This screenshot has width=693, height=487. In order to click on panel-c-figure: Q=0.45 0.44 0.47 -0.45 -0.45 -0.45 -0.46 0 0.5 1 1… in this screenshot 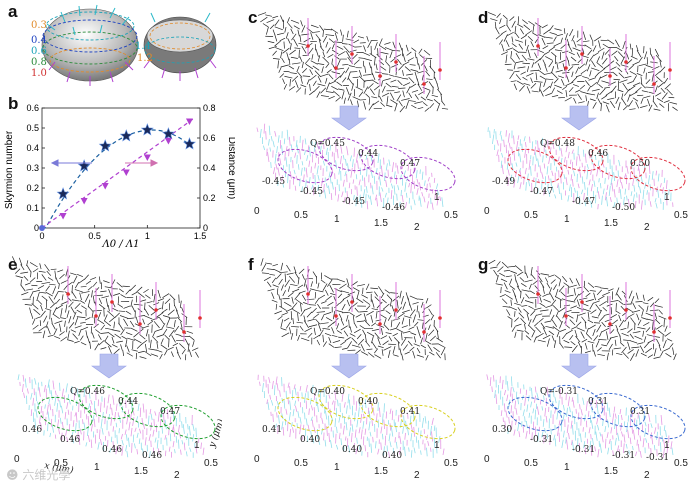, I will do `click(356, 122)`.